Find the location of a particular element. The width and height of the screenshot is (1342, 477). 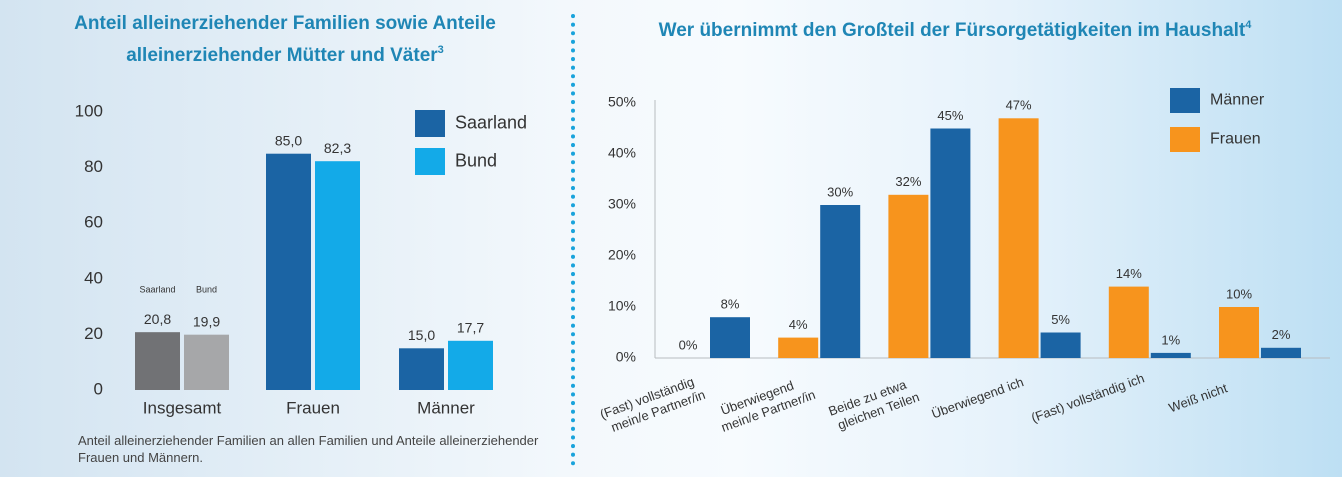

y-tick-label: 0 is located at coordinates (98, 388).